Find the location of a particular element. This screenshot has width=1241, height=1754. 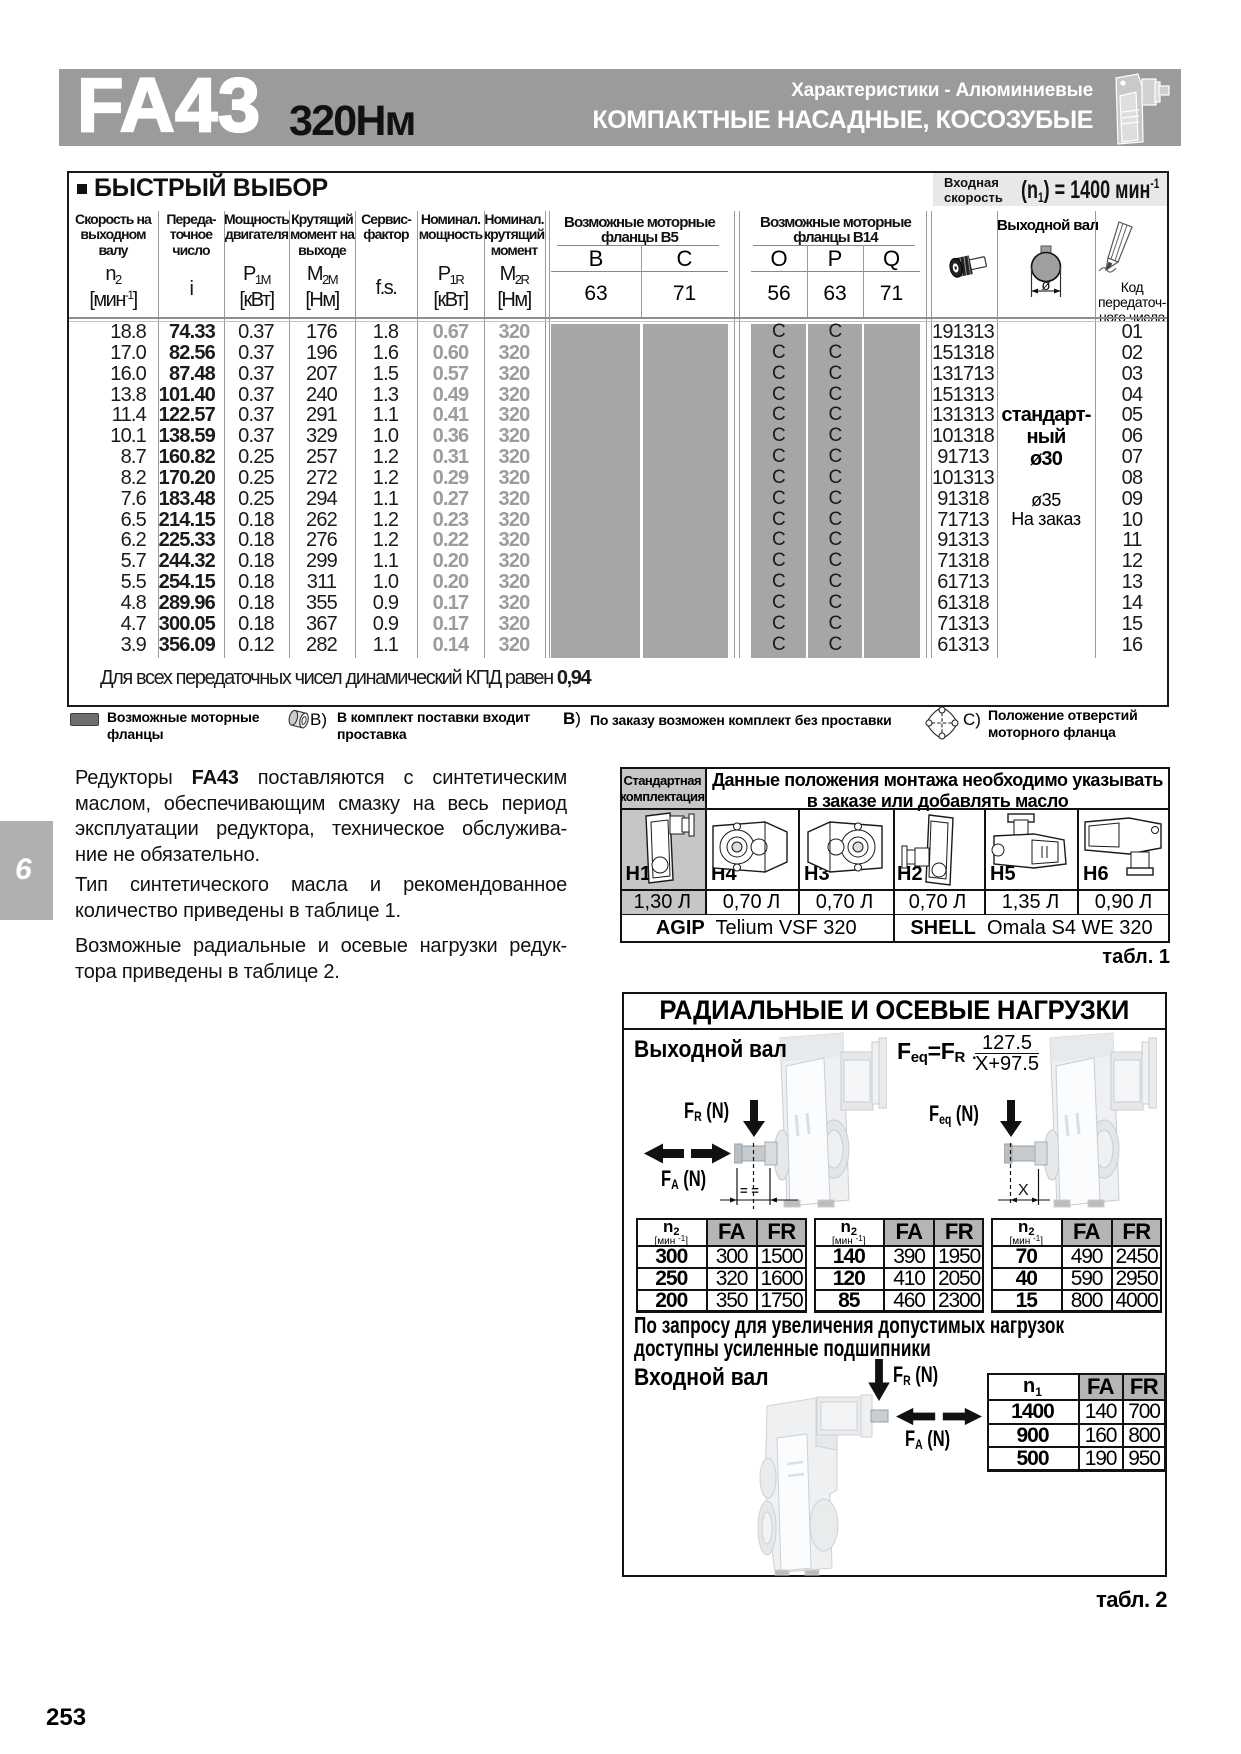

svg-text: ø is located at coordinates (1045, 285).